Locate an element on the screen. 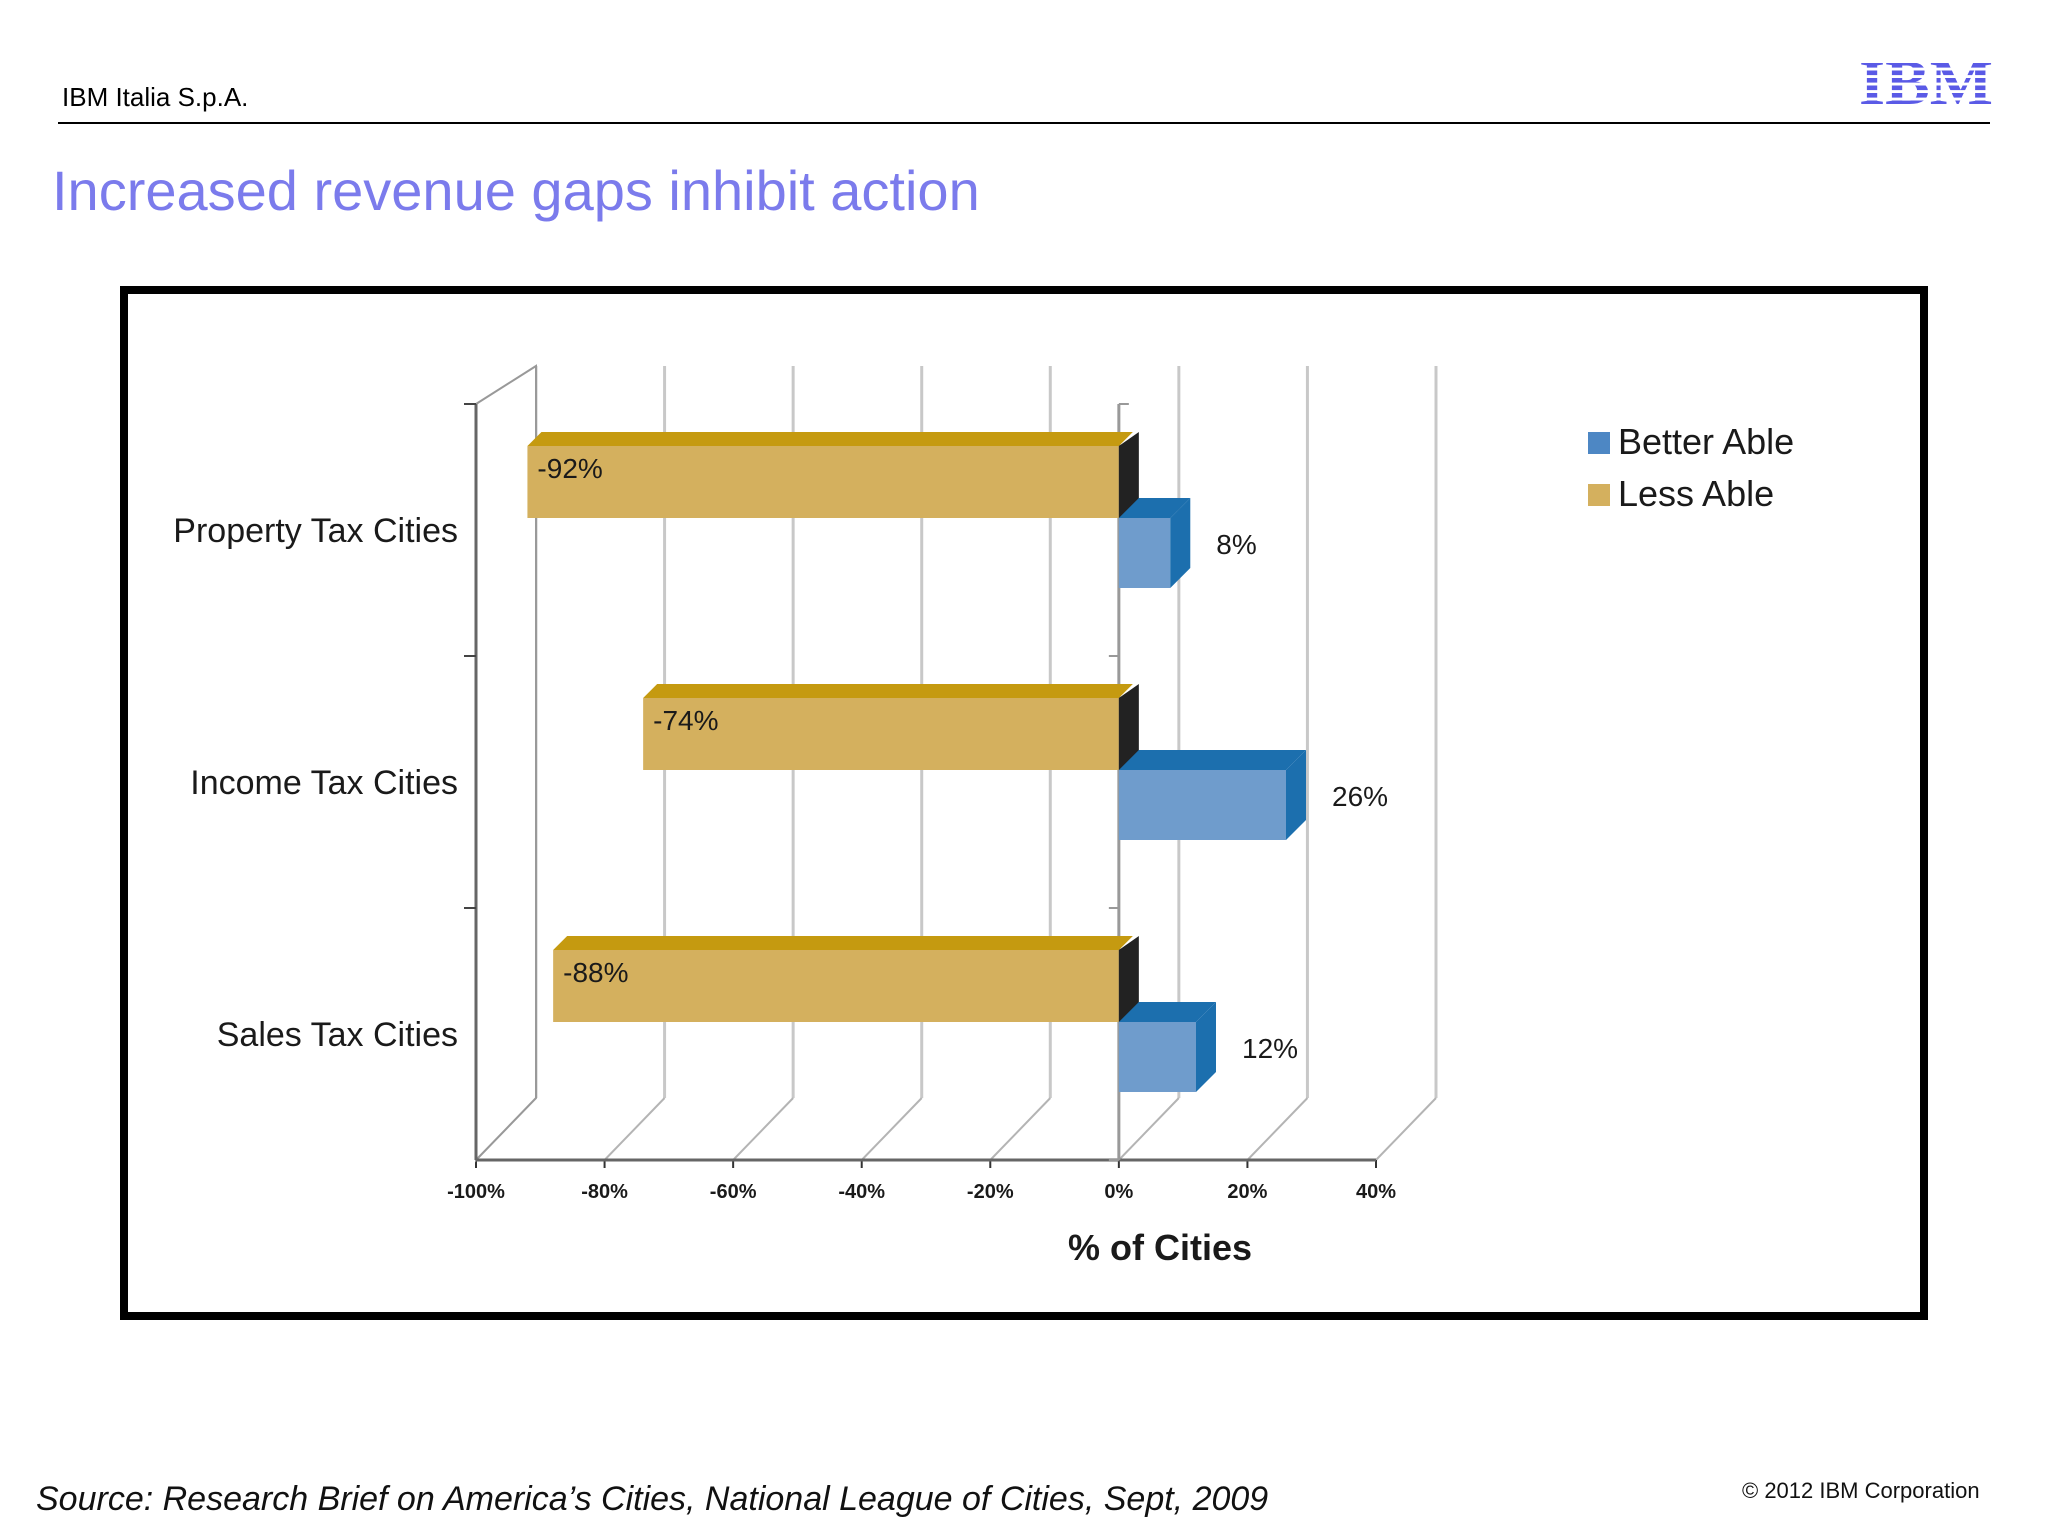 The image size is (2048, 1536). x-tick-label: -100% is located at coordinates (476, 1192).